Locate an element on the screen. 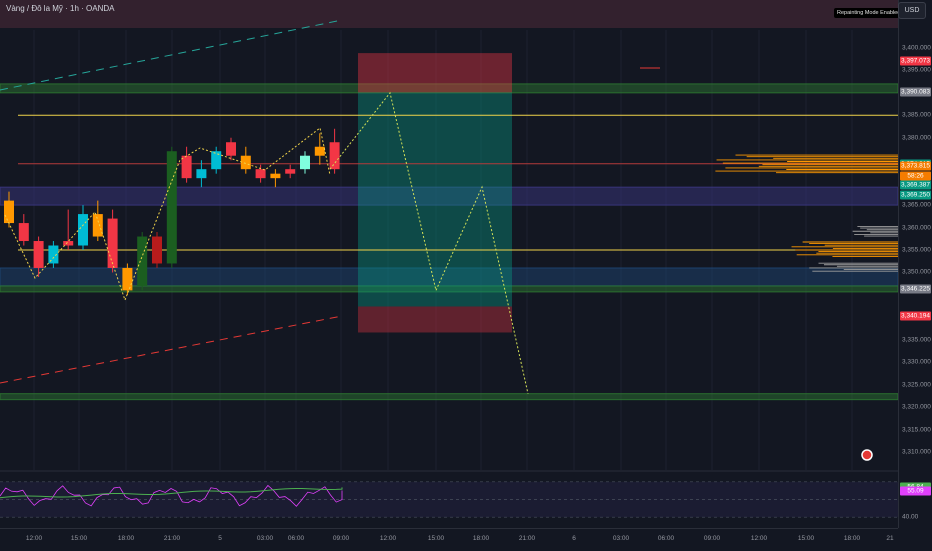  price-tick-label: 3,395.000 is located at coordinates (916, 70).